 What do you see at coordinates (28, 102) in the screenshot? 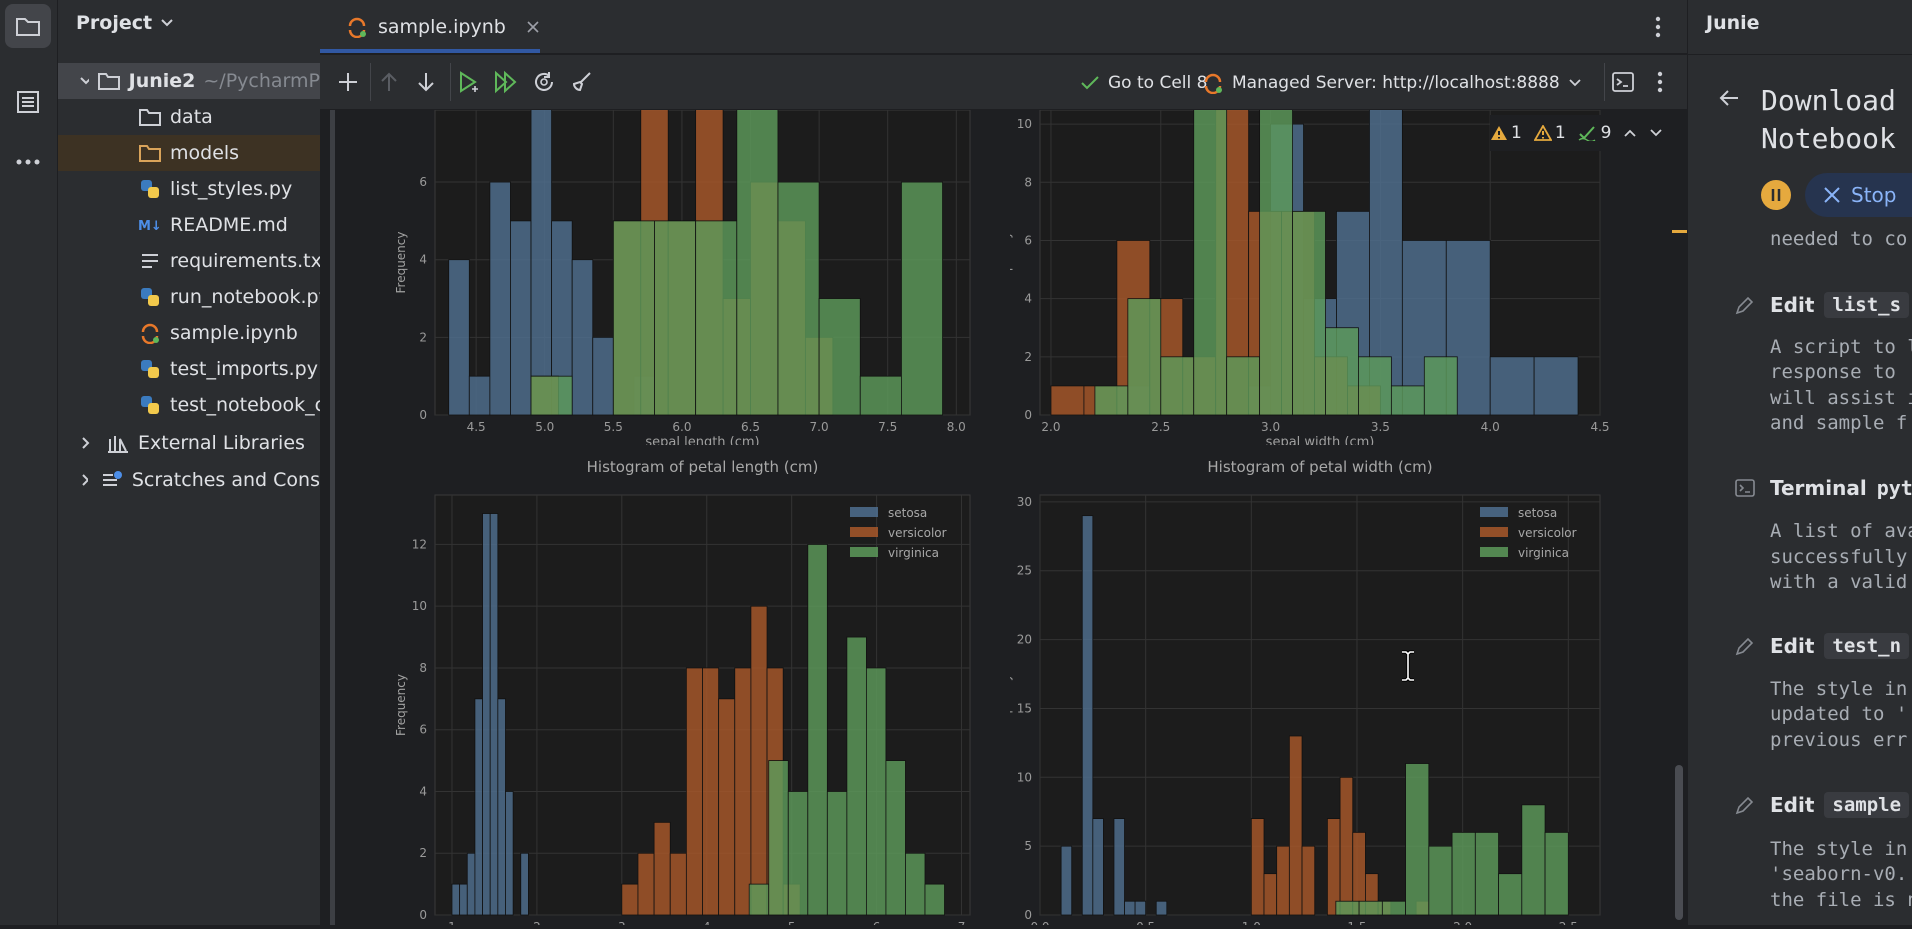
I see `structure-tool-button` at bounding box center [28, 102].